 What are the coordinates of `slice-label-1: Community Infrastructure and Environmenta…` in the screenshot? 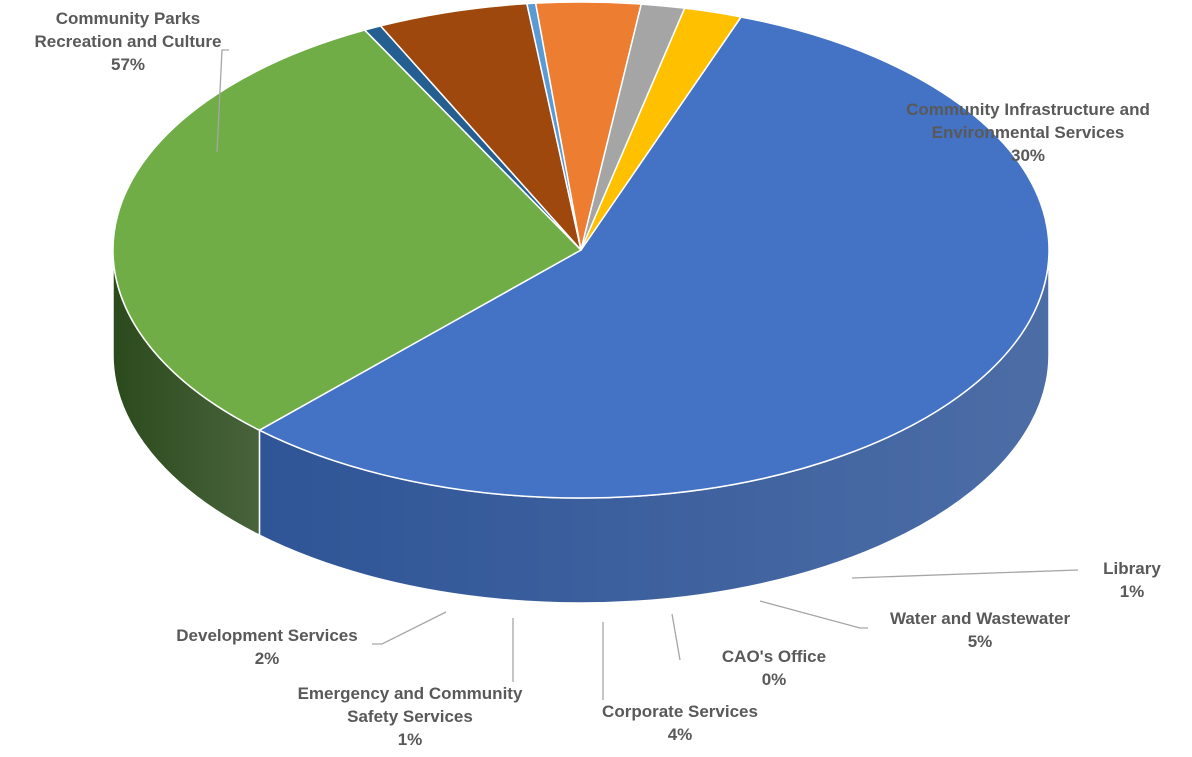 It's located at (1028, 132).